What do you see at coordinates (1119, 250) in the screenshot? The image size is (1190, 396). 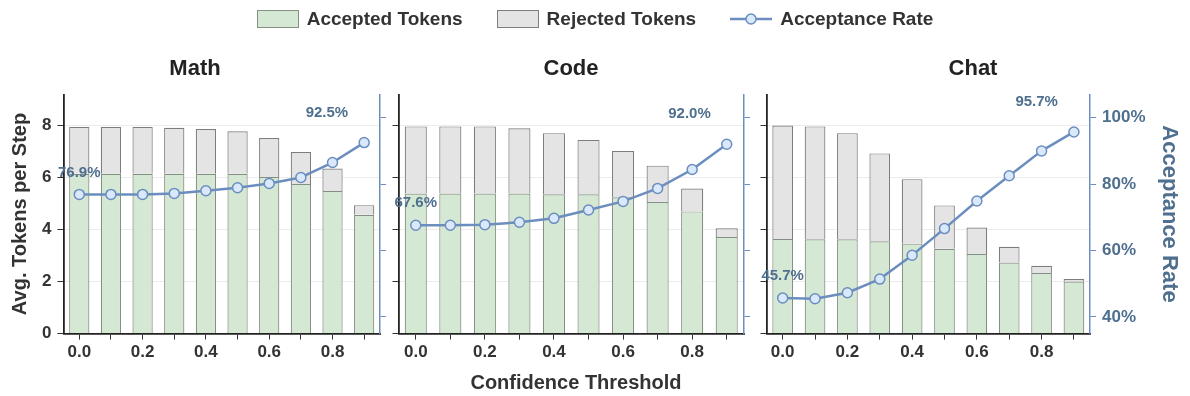 I see `y2-tick-label: 60%` at bounding box center [1119, 250].